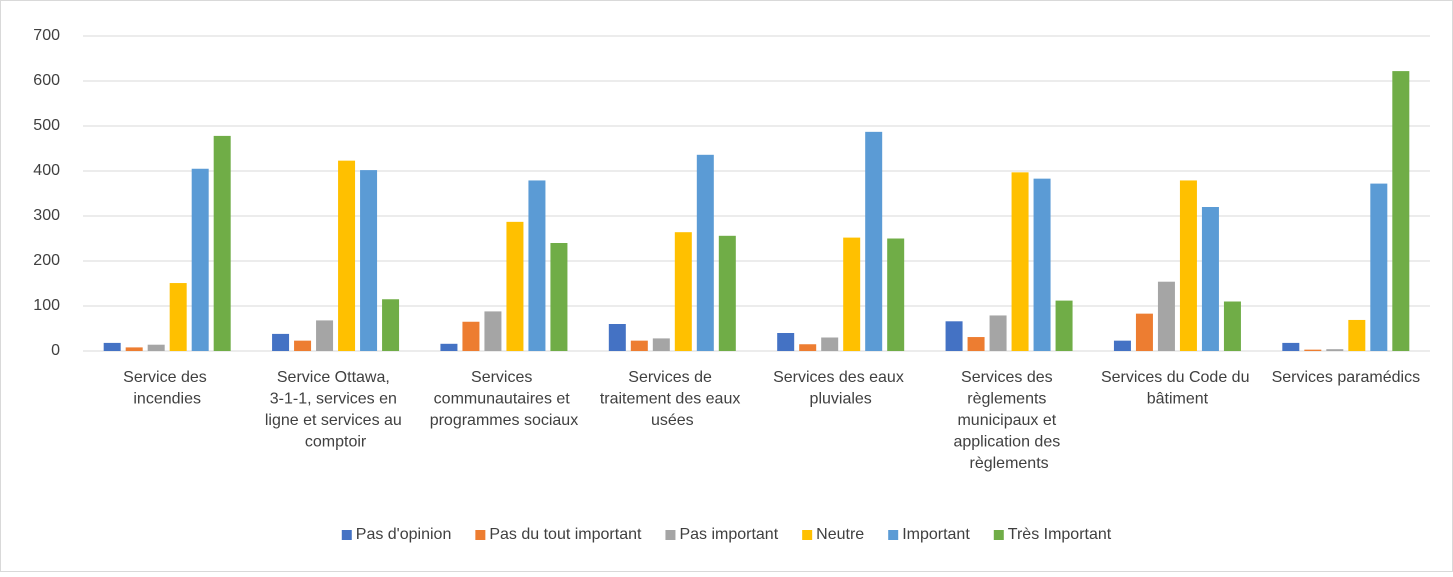  I want to click on x-tick-label: Services du Code du bâtiment, so click(1177, 388).